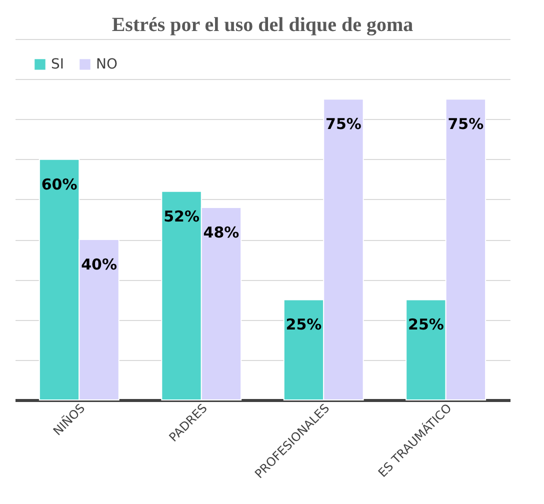 This screenshot has height=504, width=544. Describe the element at coordinates (107, 64) in the screenshot. I see `legend-label: NO` at that location.